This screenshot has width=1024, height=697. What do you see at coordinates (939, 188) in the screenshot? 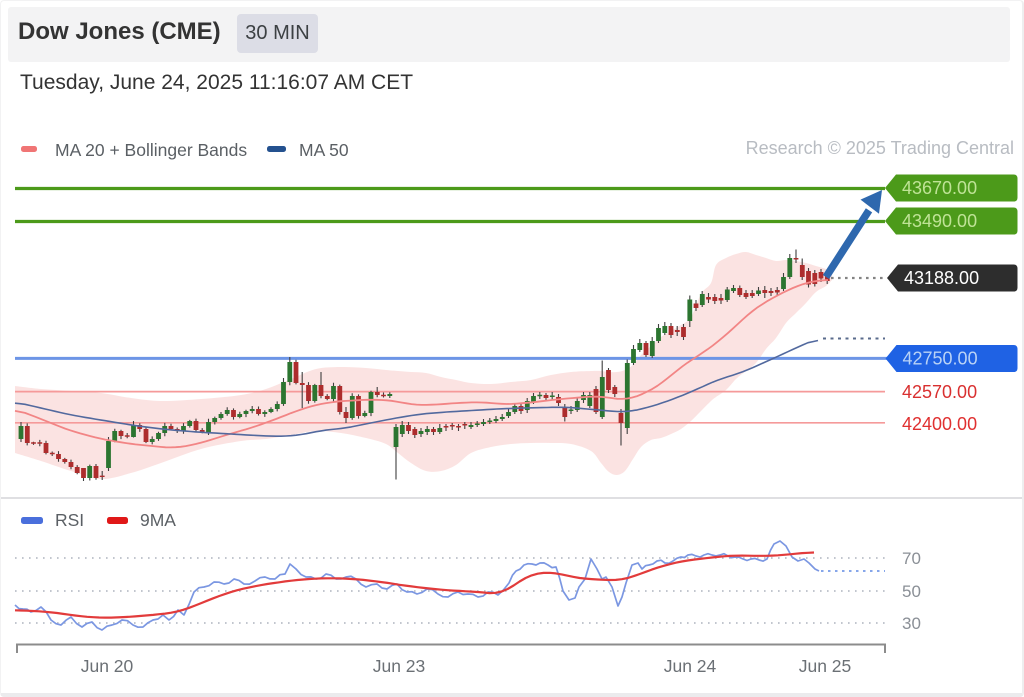
I see `svg-text: 43670.00` at bounding box center [939, 188].